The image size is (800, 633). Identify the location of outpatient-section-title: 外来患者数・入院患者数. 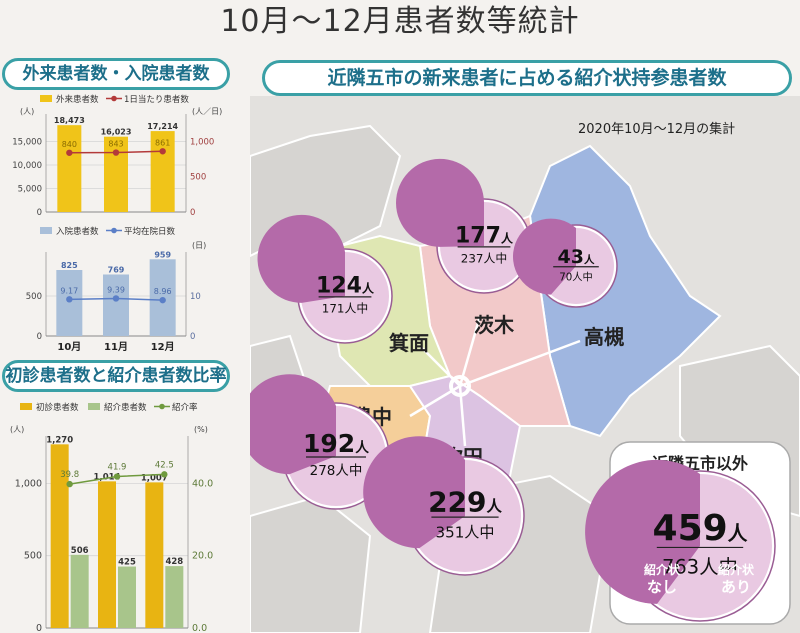
(116, 74).